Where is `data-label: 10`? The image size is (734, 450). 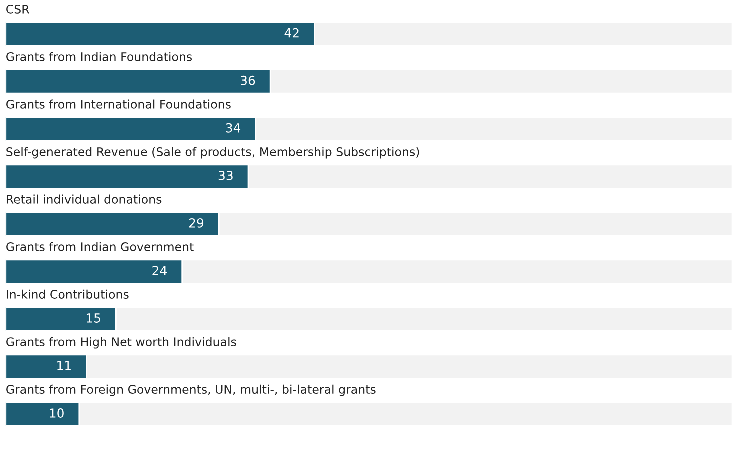 data-label: 10 is located at coordinates (57, 413).